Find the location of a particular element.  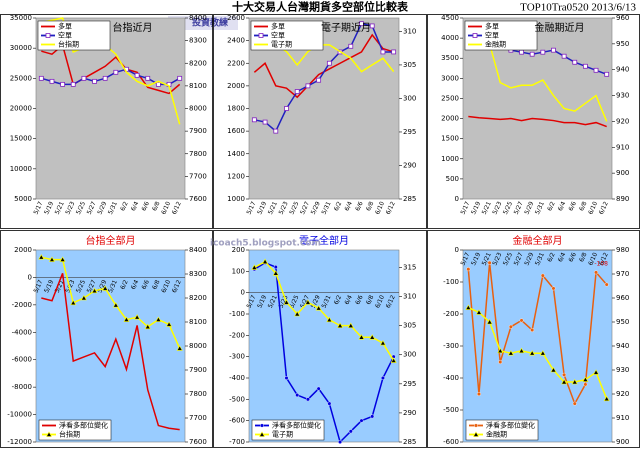

y-tick-label: 20000 is located at coordinates (21, 109).